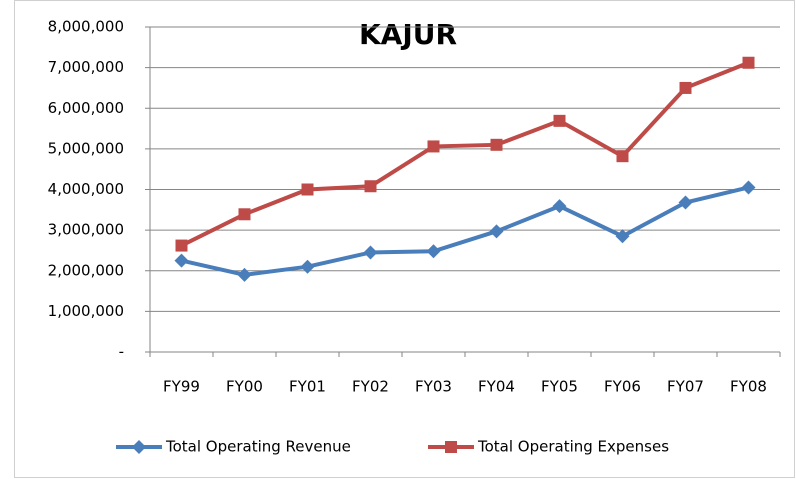  What do you see at coordinates (86, 270) in the screenshot?
I see `y-tick-label: 2,000,000` at bounding box center [86, 270].